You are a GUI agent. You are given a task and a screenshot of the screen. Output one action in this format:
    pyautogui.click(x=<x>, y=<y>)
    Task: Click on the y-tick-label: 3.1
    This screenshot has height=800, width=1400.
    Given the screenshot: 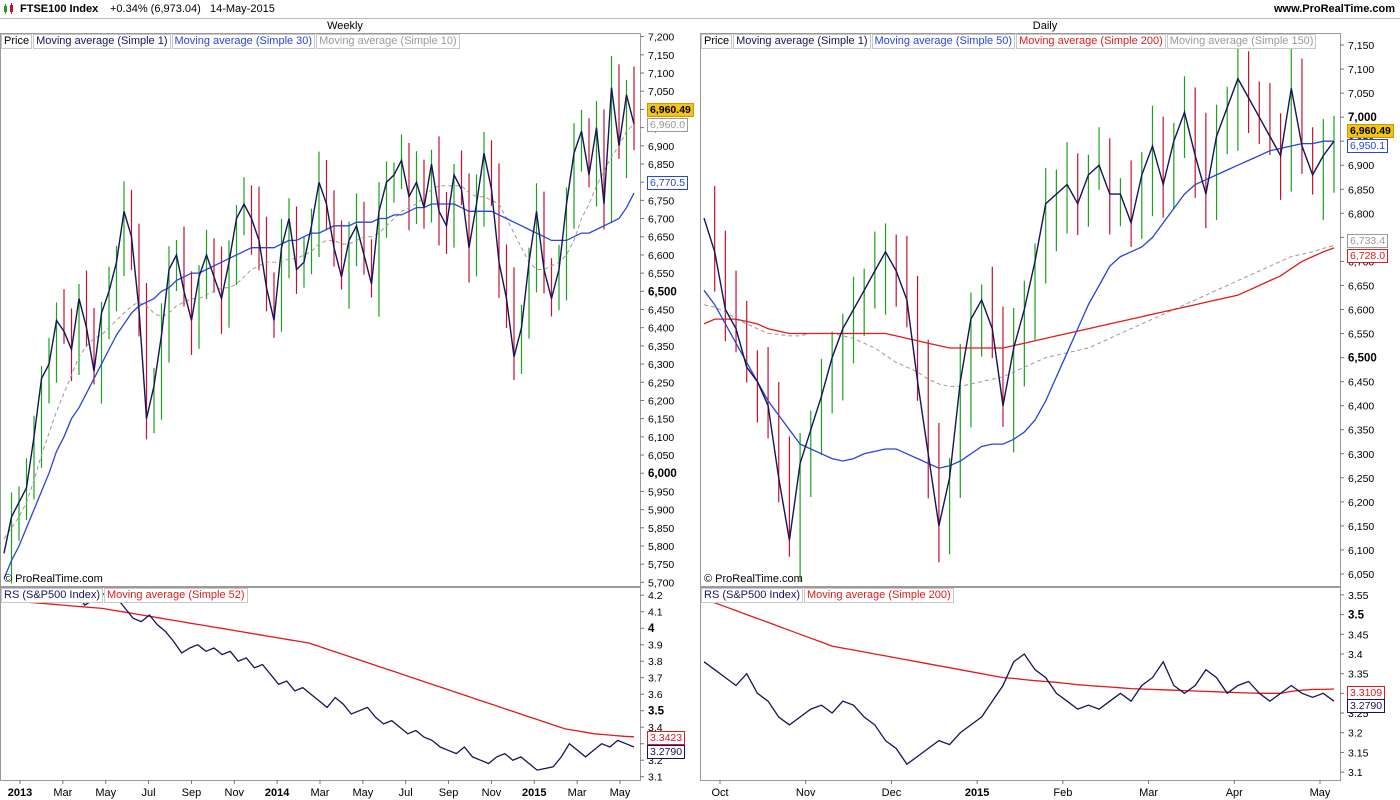 What is the action you would take?
    pyautogui.click(x=655, y=778)
    